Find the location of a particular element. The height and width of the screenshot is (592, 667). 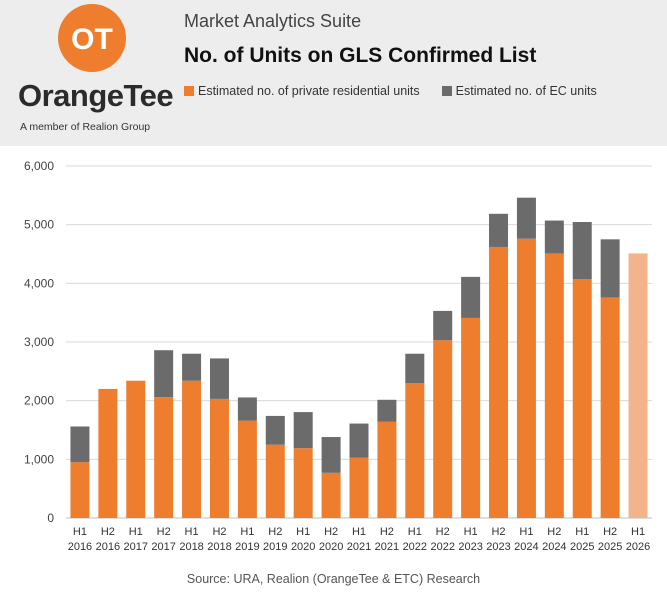

logo-monogram: OT is located at coordinates (92, 39).